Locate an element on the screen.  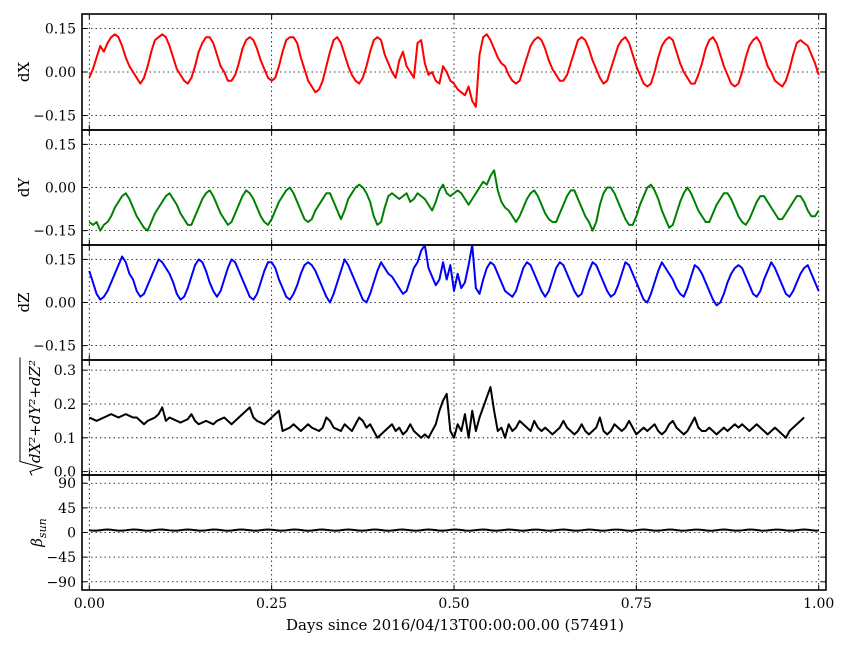
series-line-dX is located at coordinates (454, 70).